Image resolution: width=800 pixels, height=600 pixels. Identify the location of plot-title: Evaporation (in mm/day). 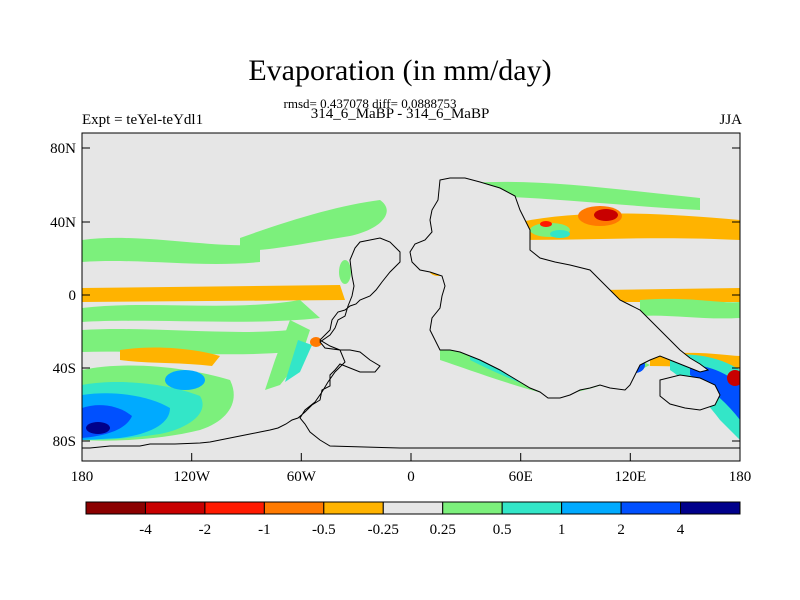
(400, 70).